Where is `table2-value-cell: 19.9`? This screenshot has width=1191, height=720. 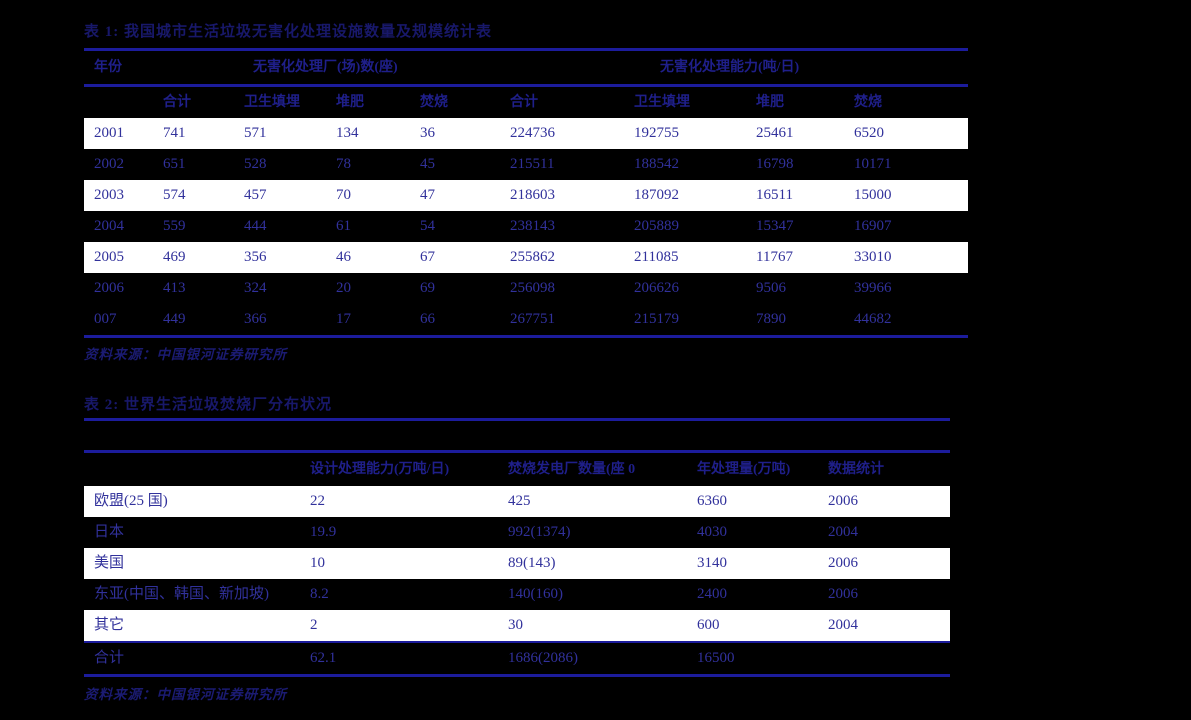 table2-value-cell: 19.9 is located at coordinates (323, 532).